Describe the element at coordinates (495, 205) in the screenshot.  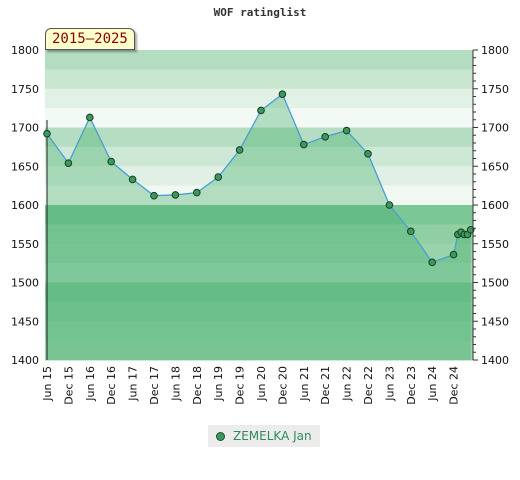
I see `y-tick-label-right: 1600` at that location.